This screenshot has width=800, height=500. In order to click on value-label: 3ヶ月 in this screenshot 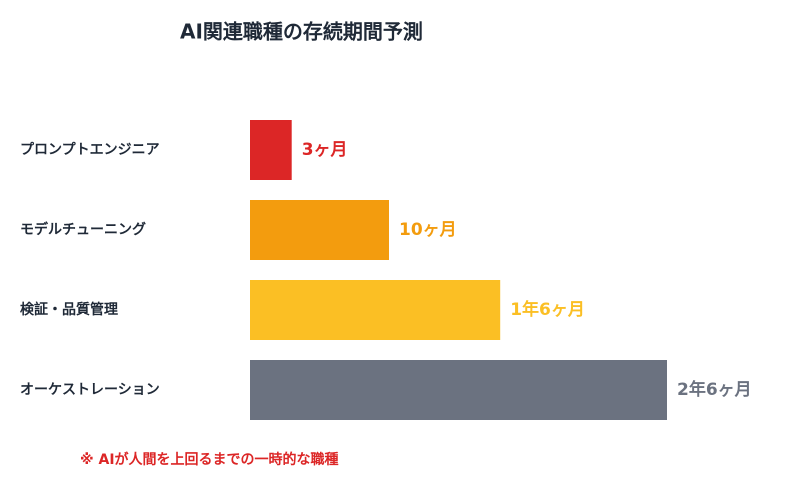, I will do `click(325, 150)`.